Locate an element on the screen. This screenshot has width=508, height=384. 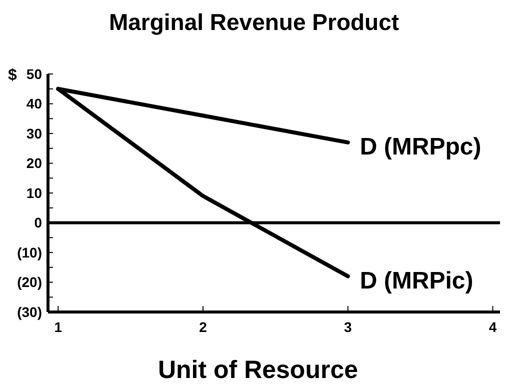
x-axis-title: Unit of Resource is located at coordinates (258, 370).